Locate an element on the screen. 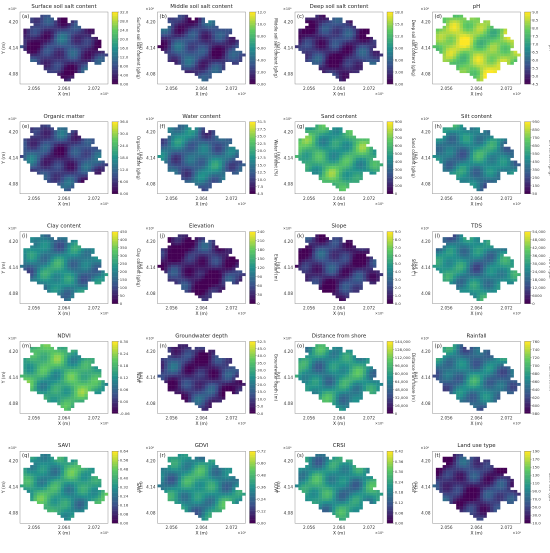 The image size is (550, 553). colorbar-tick-label: 4.5 is located at coordinates (260, 193).